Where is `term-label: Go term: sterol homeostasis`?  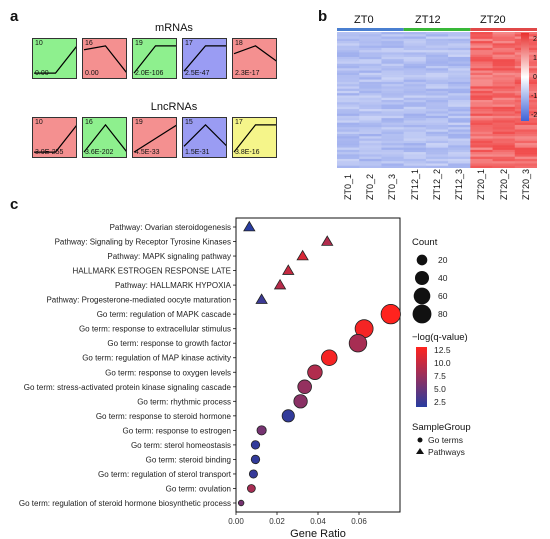 term-label: Go term: sterol homeostasis is located at coordinates (181, 445).